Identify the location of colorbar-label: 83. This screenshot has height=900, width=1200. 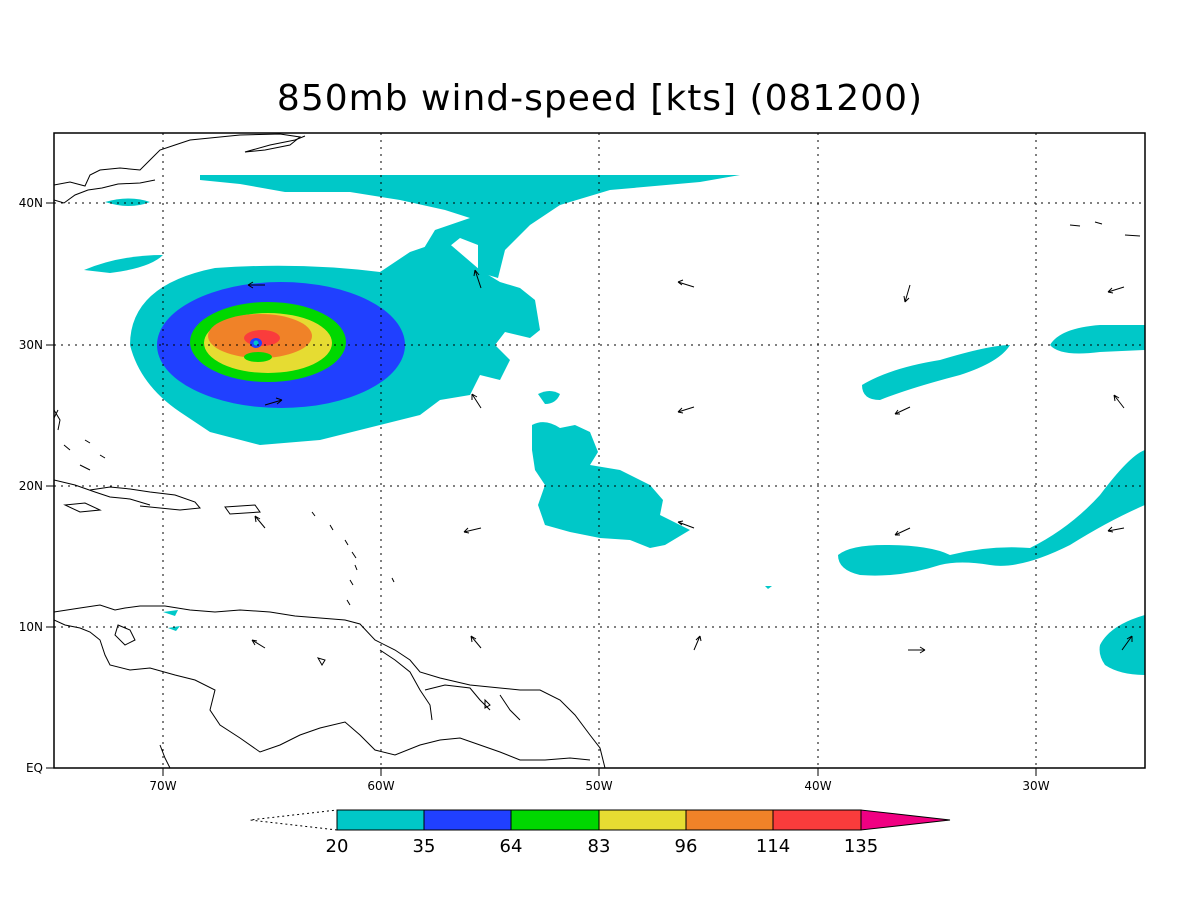
(599, 846).